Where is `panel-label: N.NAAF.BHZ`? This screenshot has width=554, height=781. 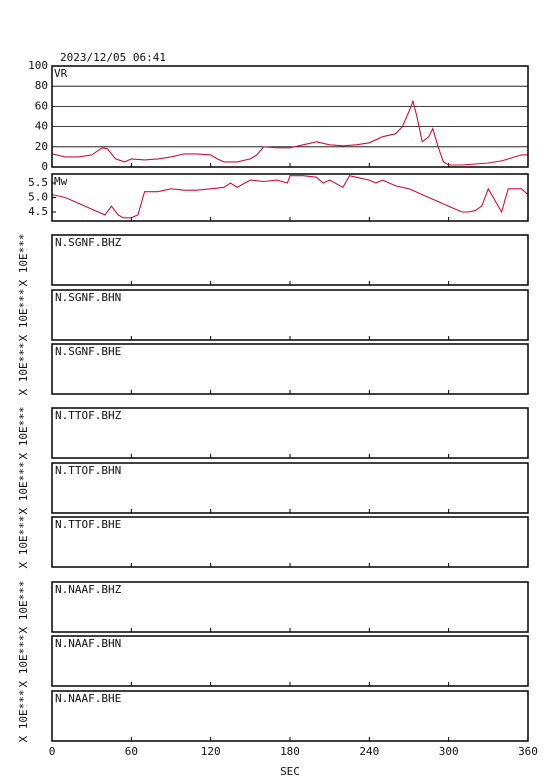 panel-label: N.NAAF.BHZ is located at coordinates (88, 589).